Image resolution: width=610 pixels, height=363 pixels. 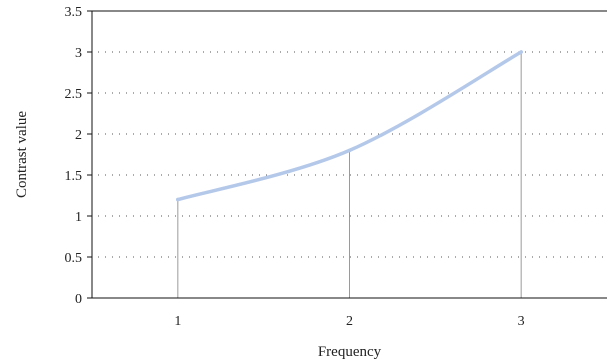 I want to click on y-tick-label-2: 2, so click(x=78, y=135).